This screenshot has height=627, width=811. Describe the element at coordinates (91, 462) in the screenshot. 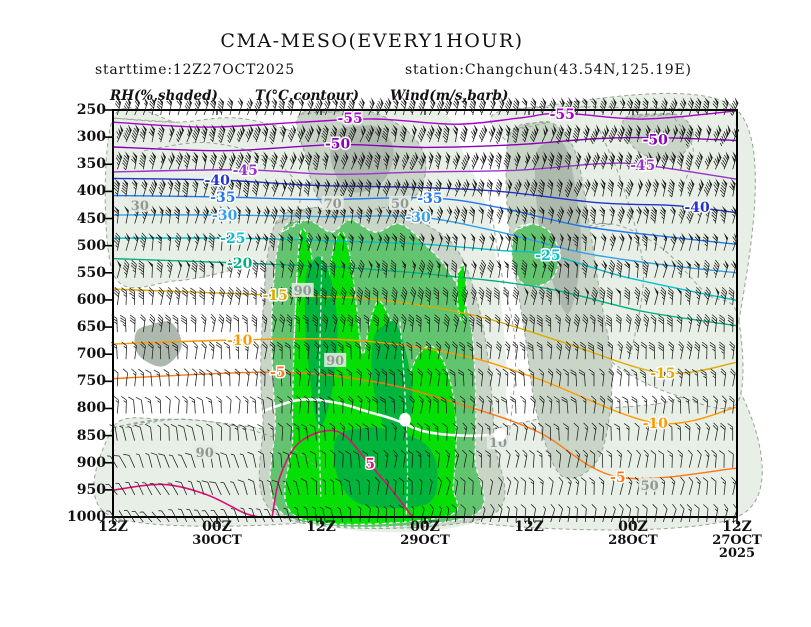

I see `y-tick-label: 900` at that location.